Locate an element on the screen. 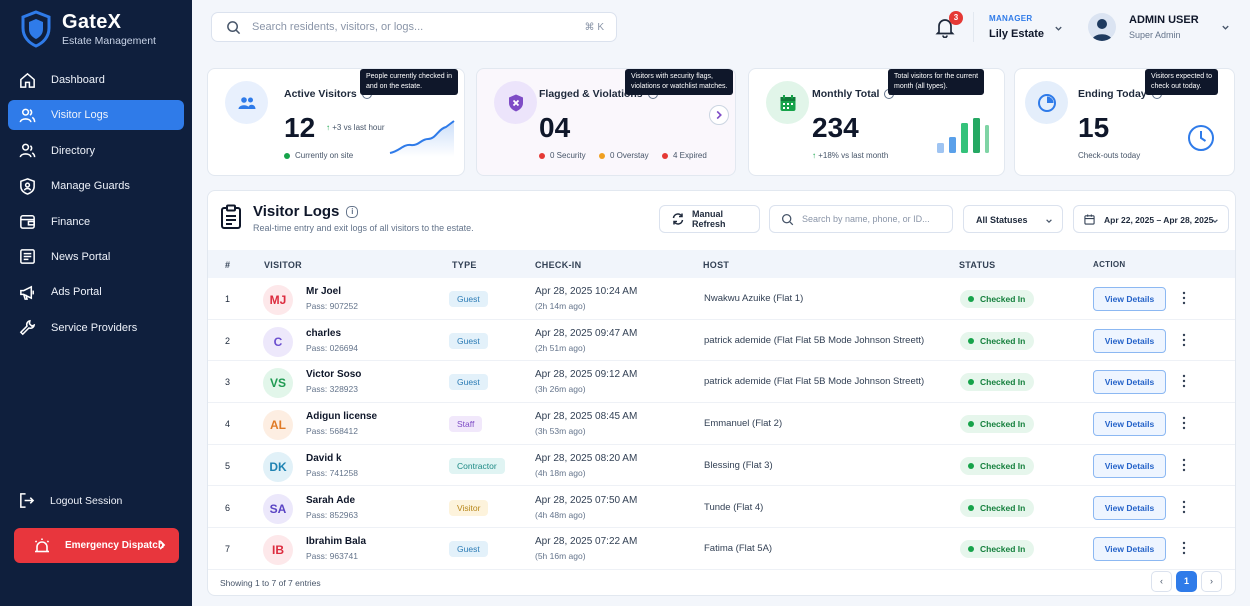 This screenshot has height=606, width=1250. sidebar-item-label: Dashboard is located at coordinates (78, 80).